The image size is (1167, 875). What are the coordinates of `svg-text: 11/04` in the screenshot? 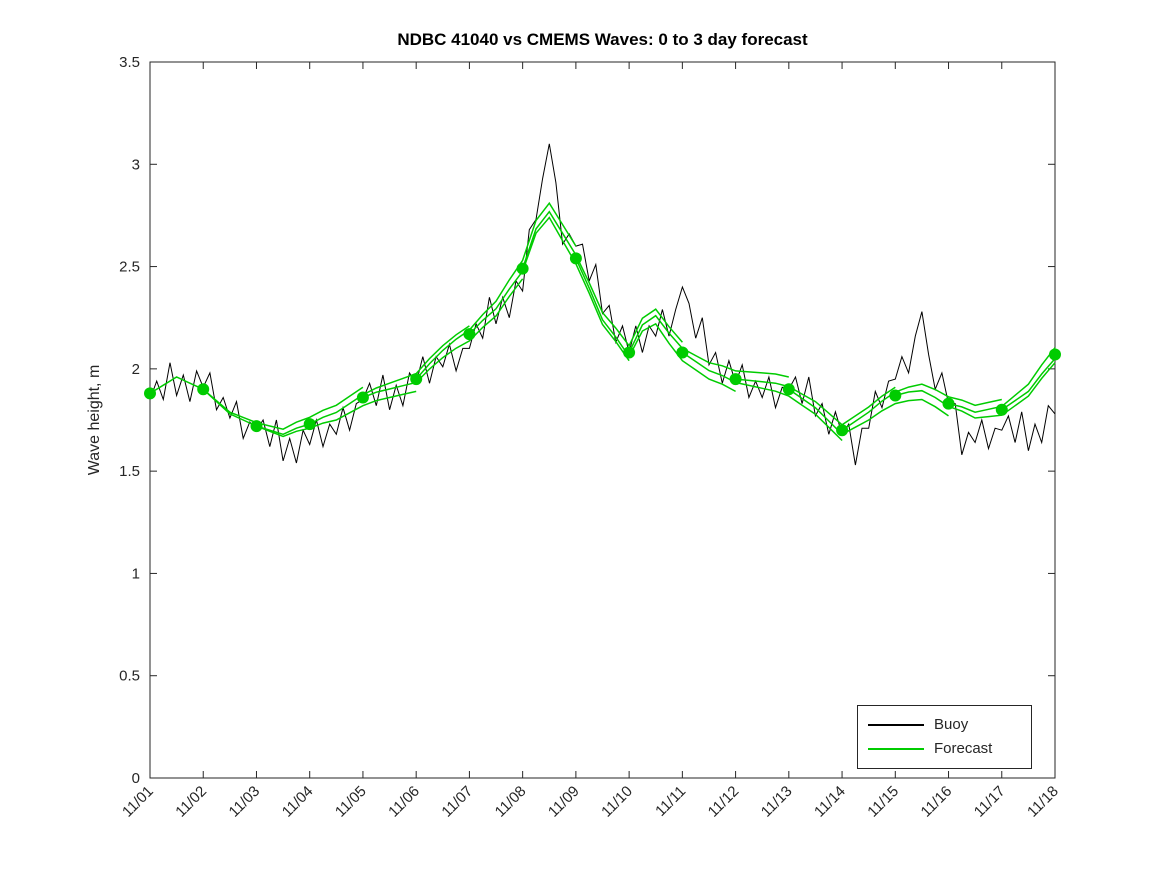 It's located at (298, 802).